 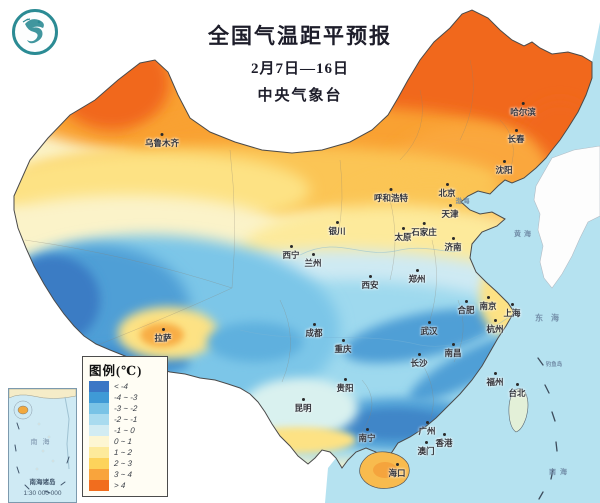 What do you see at coordinates (303, 408) in the screenshot?
I see `city-label: 昆明` at bounding box center [303, 408].